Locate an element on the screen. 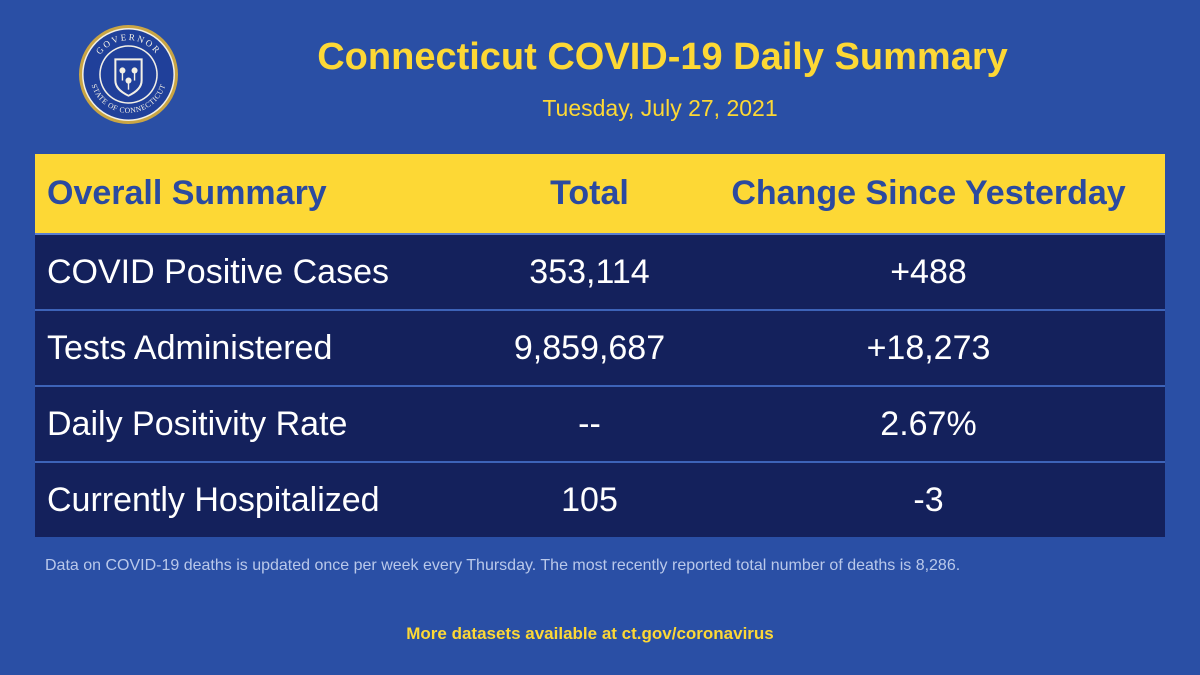 The height and width of the screenshot is (675, 1200). row-total: 9,859,687 is located at coordinates (589, 347).